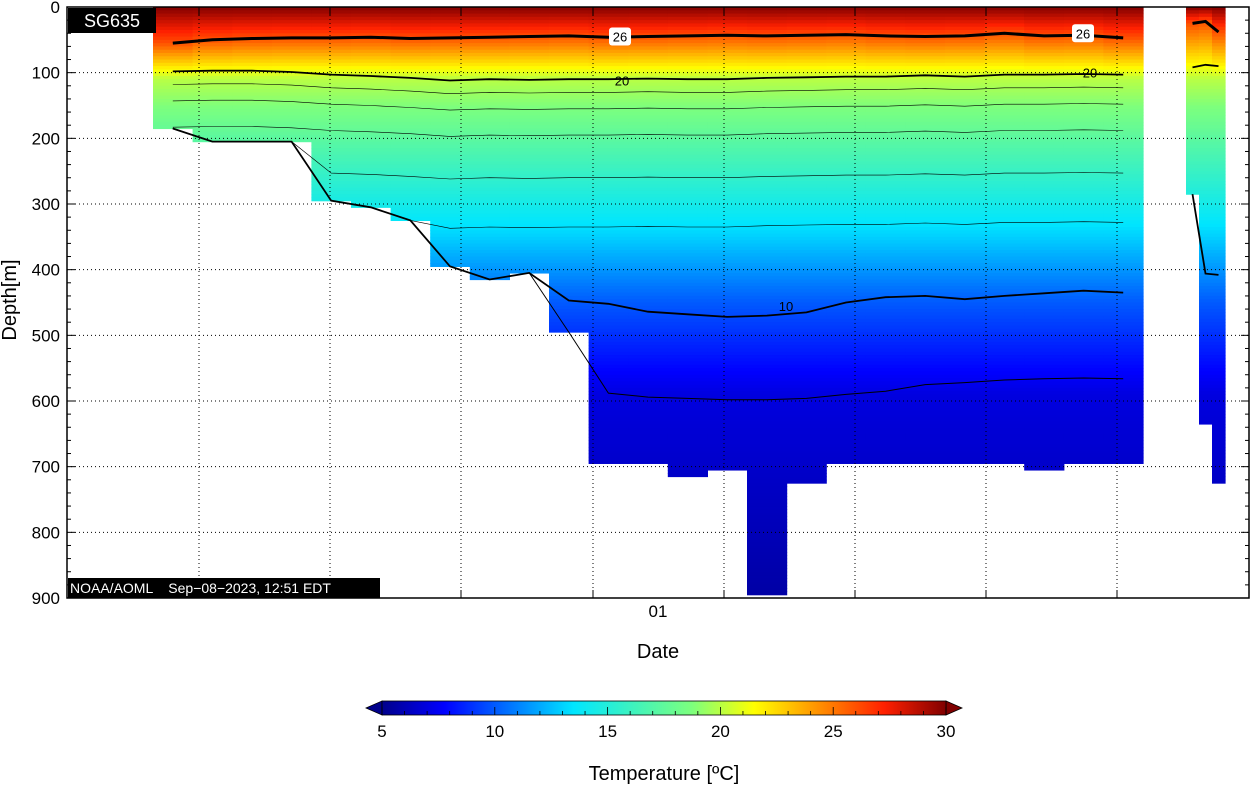  I want to click on y-tick-label: 400, so click(46, 270).